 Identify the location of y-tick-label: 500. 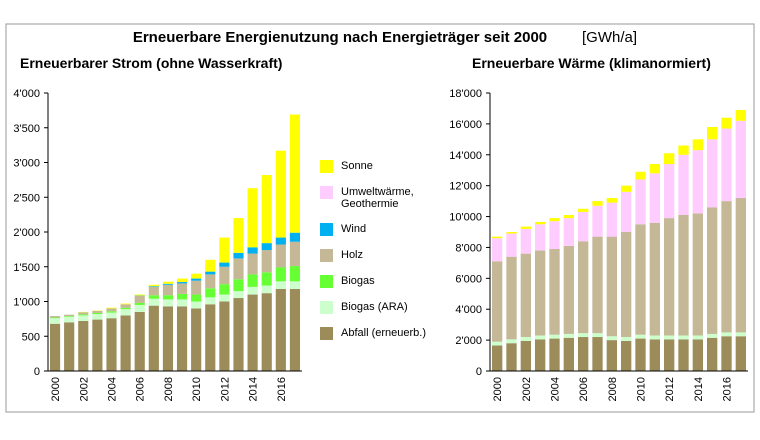
(31, 337).